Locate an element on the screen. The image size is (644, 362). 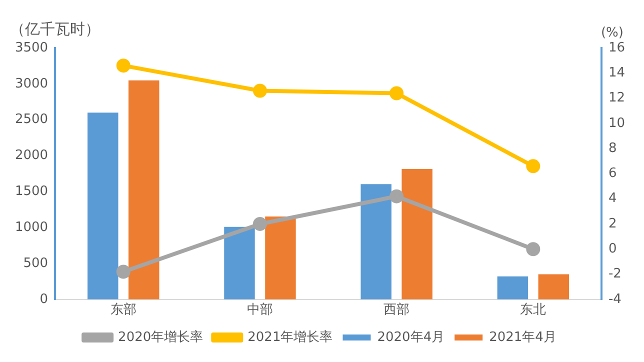
y-tick-label: 500 is located at coordinates (35, 263).